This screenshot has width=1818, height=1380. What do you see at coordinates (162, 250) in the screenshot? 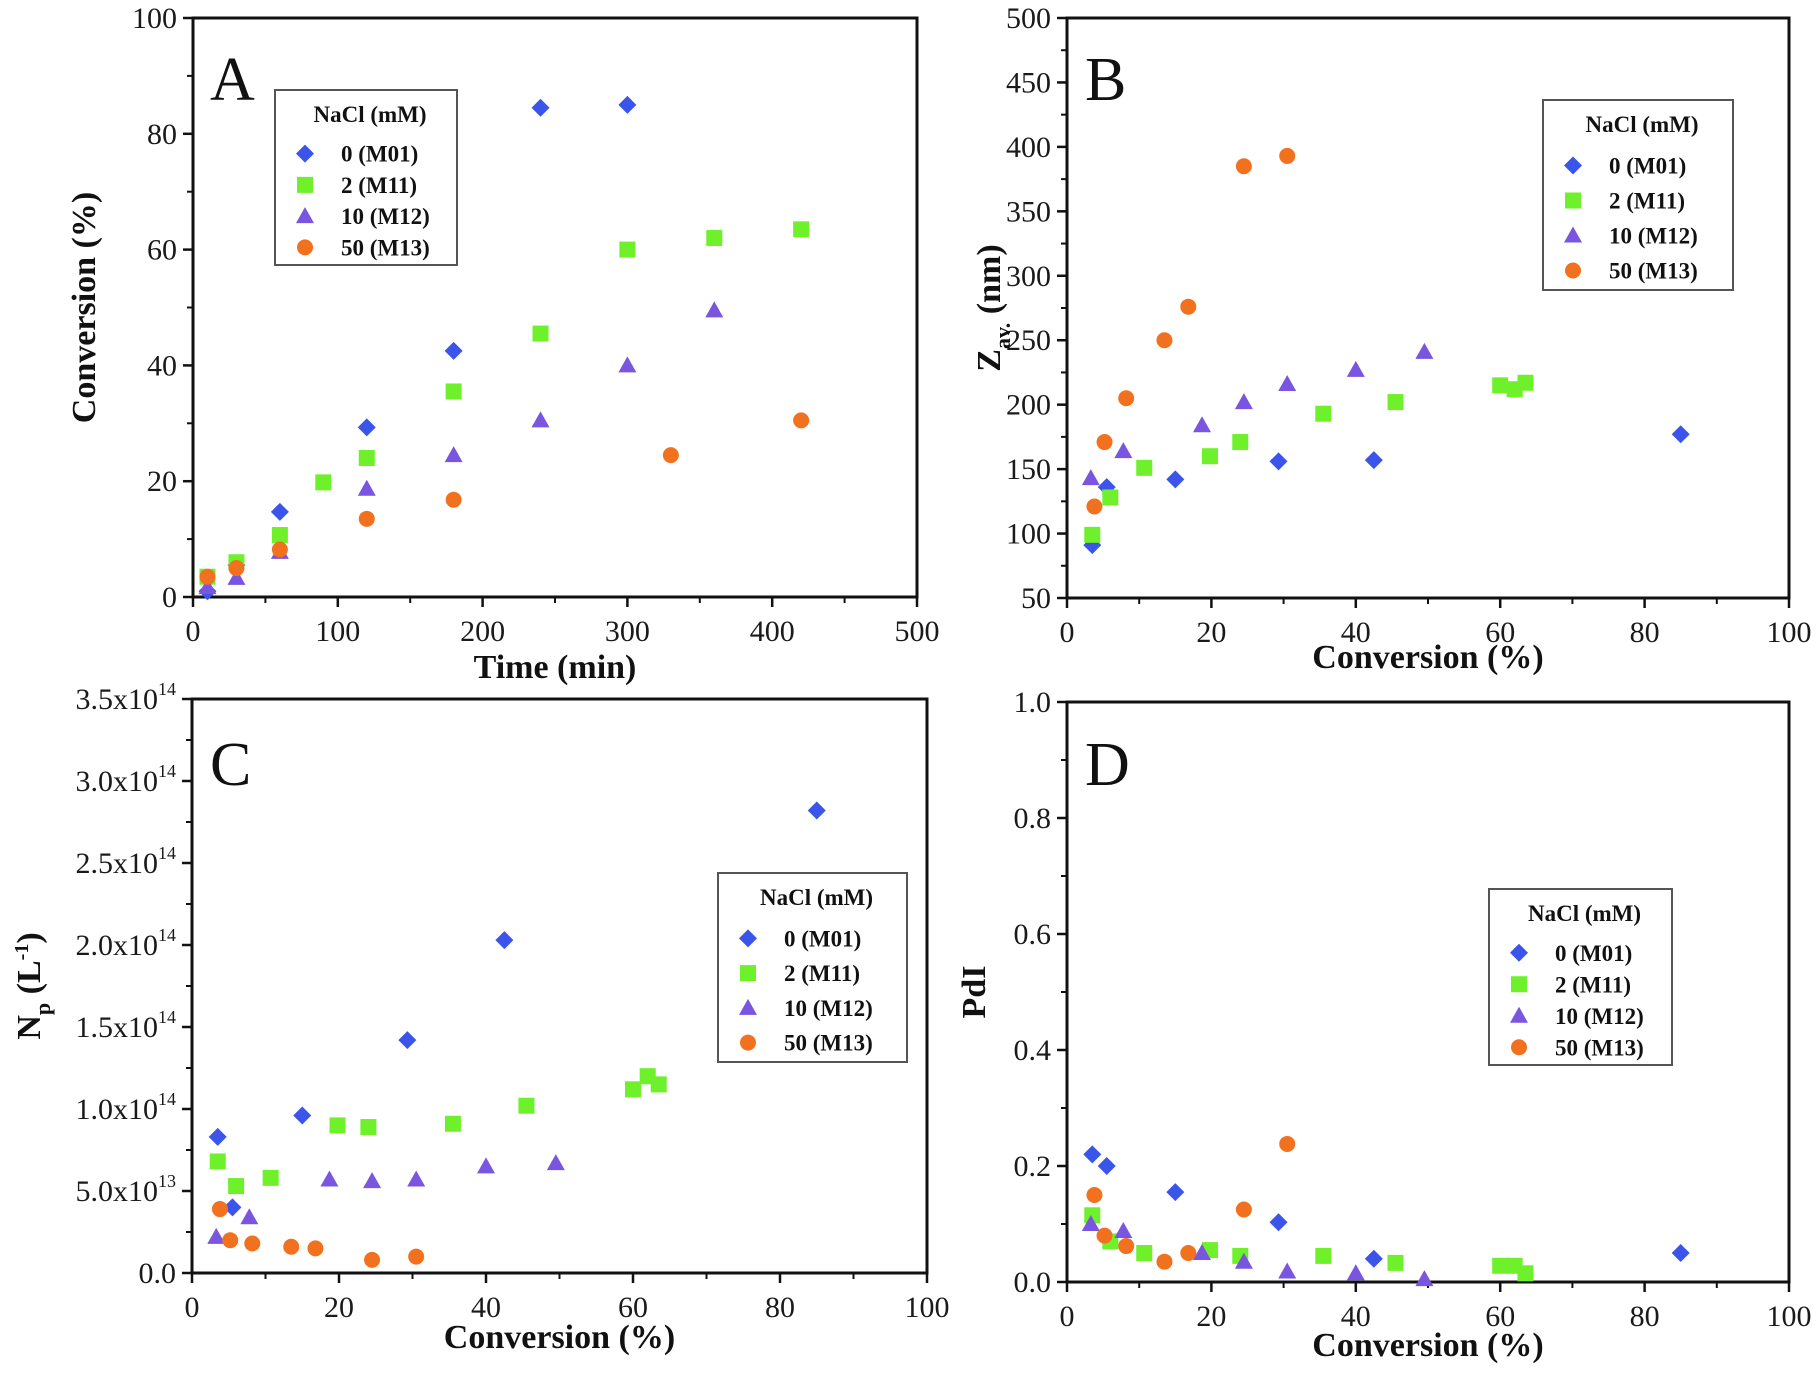
I see `y-tick-label: 60` at bounding box center [162, 250].